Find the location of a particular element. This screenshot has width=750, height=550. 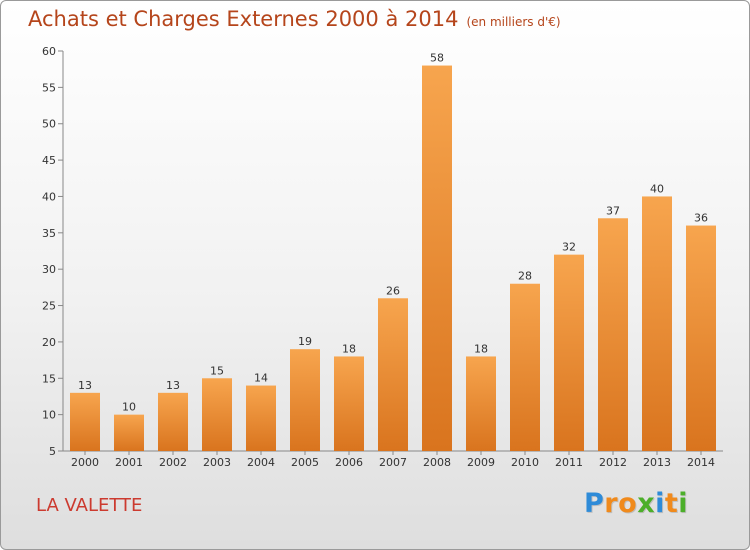

y-tick-label: 50 is located at coordinates (49, 124).